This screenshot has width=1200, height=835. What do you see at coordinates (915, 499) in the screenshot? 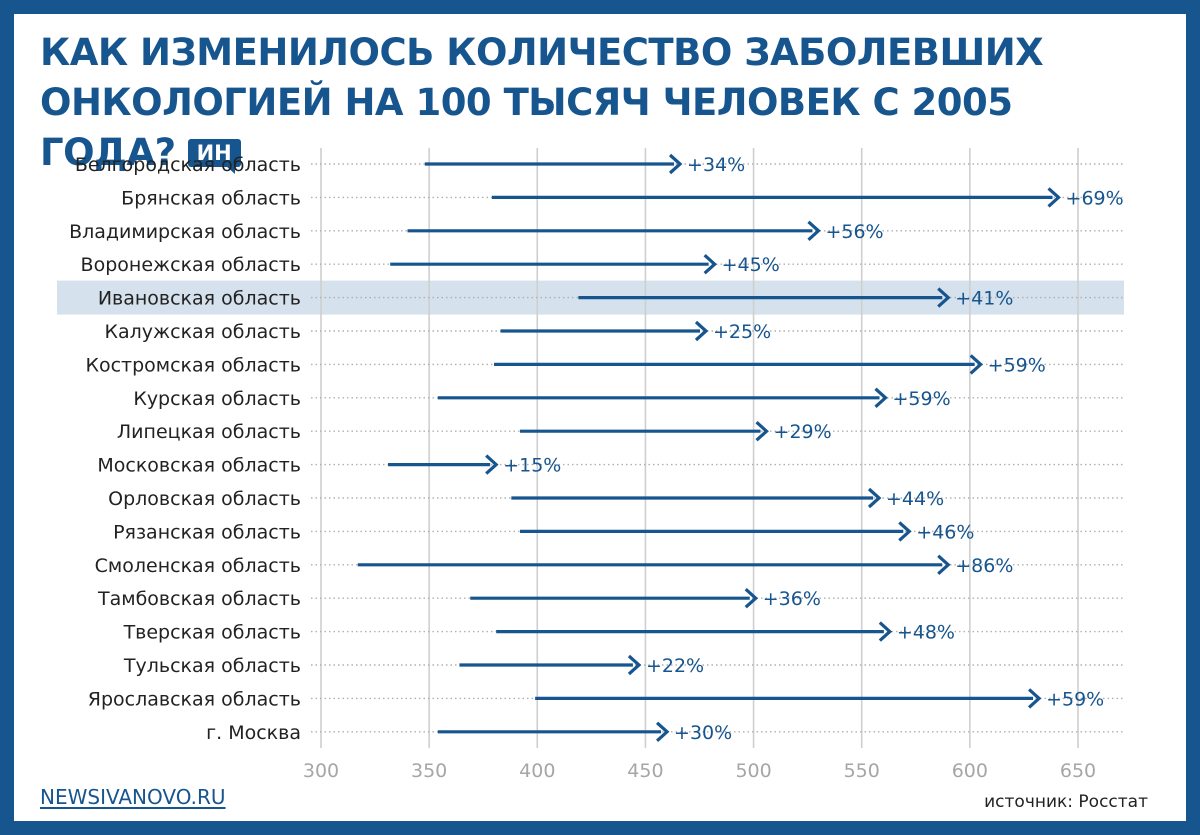
I see `percent-change-label: +44%` at bounding box center [915, 499].